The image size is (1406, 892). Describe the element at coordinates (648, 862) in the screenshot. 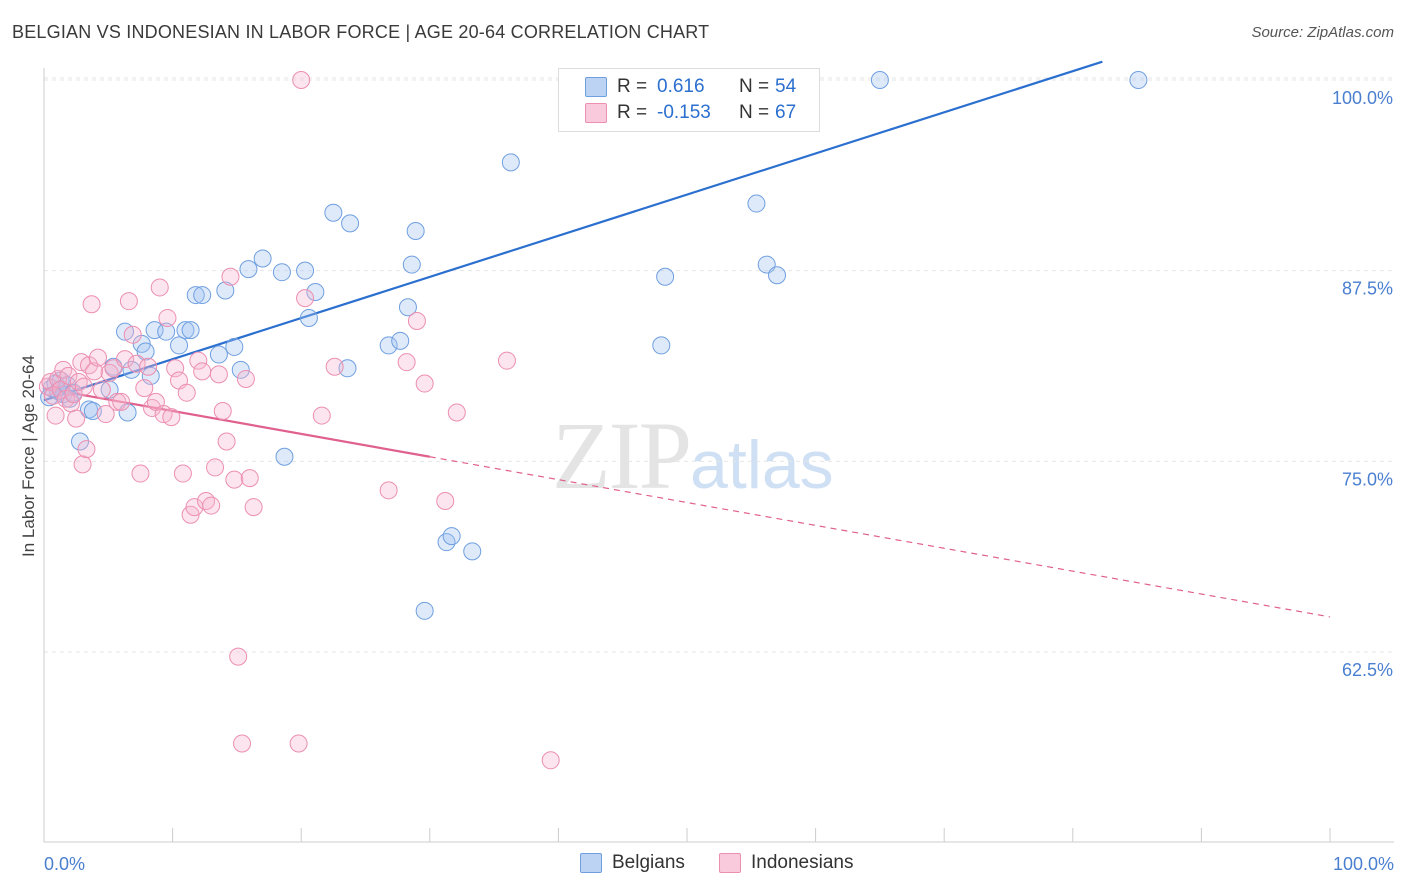

I see `bottom-legend-label-belgians: Belgians` at that location.